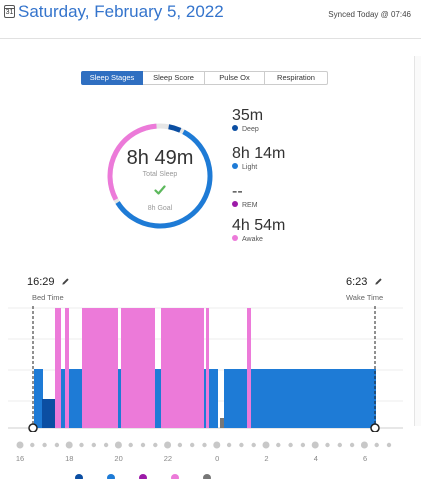 Image resolution: width=421 pixels, height=479 pixels. Describe the element at coordinates (235, 238) in the screenshot. I see `awake-dot-icon` at that location.